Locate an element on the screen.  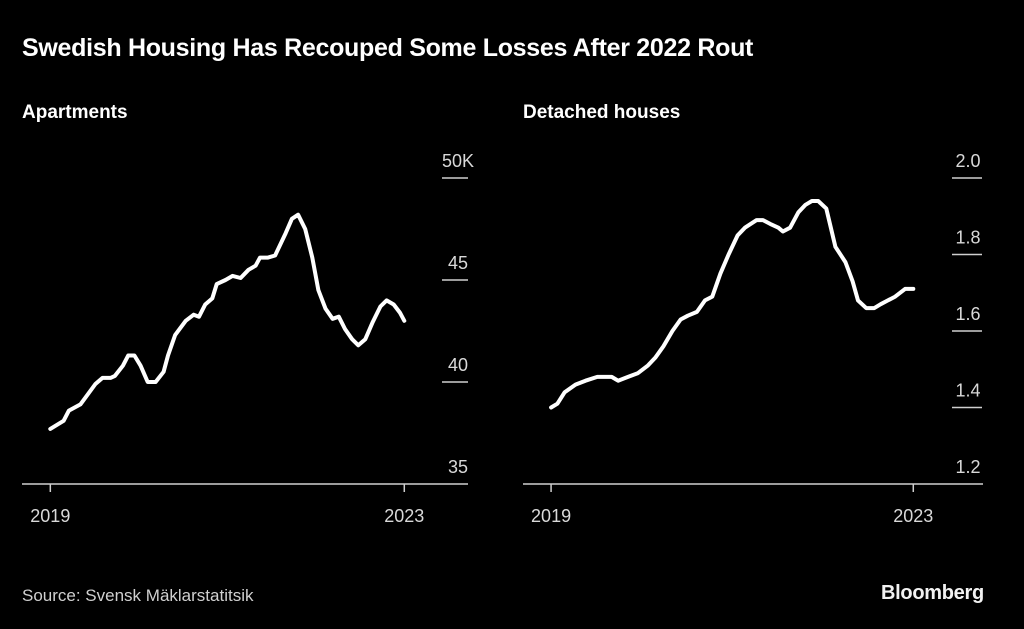
y-tick-label: 1.2 is located at coordinates (967, 467).